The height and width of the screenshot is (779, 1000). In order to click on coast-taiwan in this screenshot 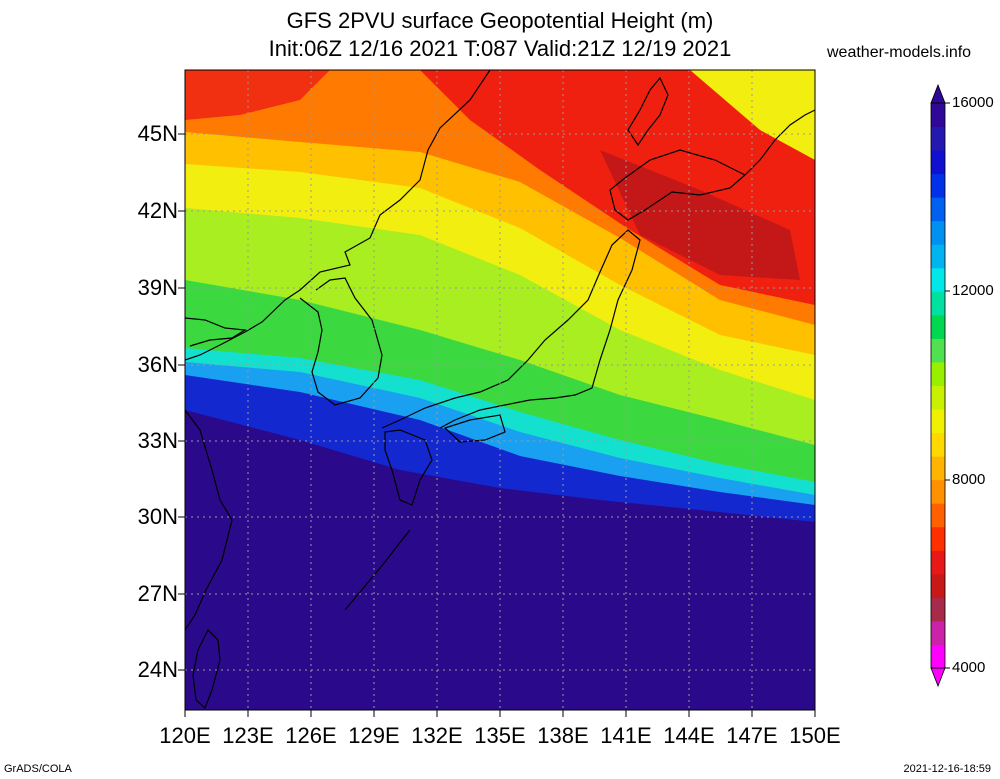, I will do `click(206, 669)`.